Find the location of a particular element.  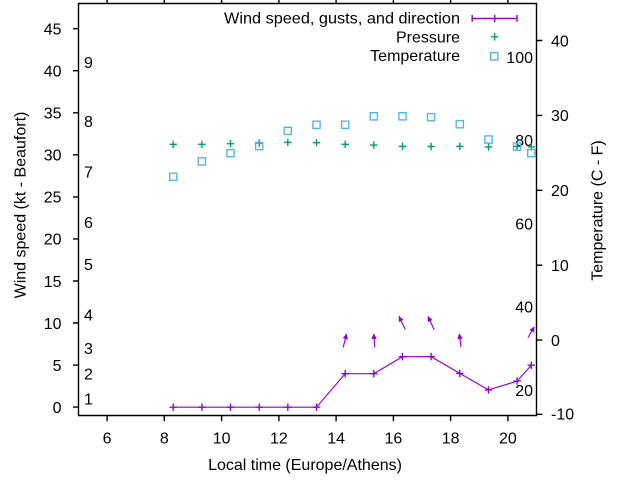

svg-text: 14 is located at coordinates (336, 438).